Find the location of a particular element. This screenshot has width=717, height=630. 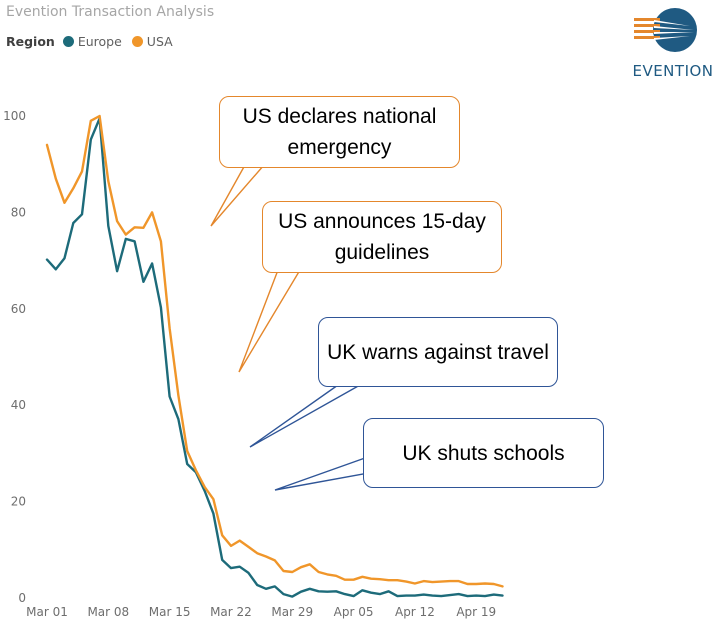

annotation-uk-warns-travel-text: UK warns against travel is located at coordinates (438, 352).